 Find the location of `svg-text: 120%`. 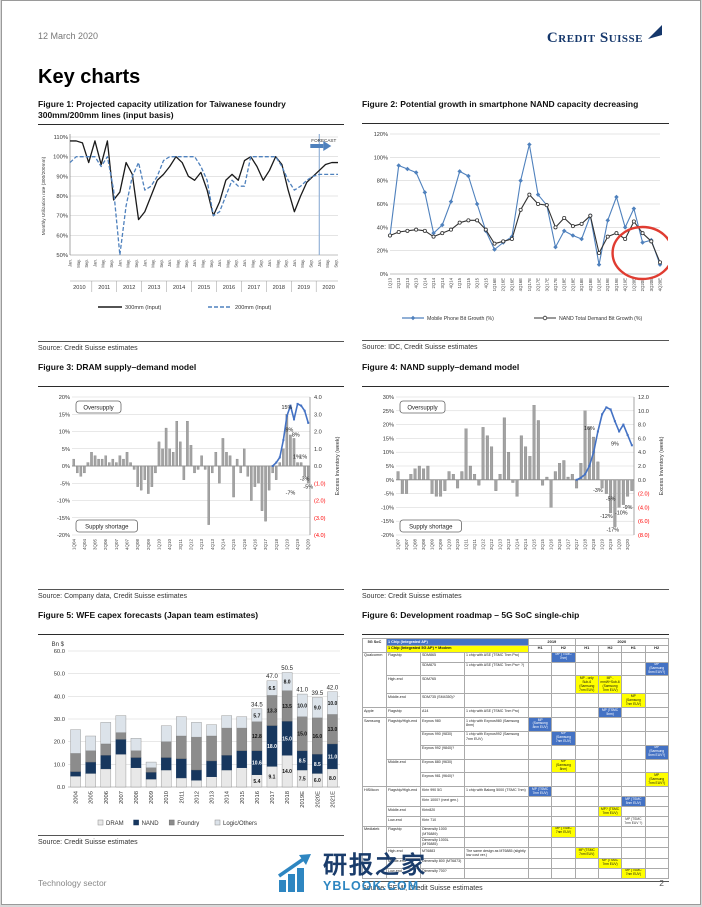

svg-text: 120% is located at coordinates (381, 135).